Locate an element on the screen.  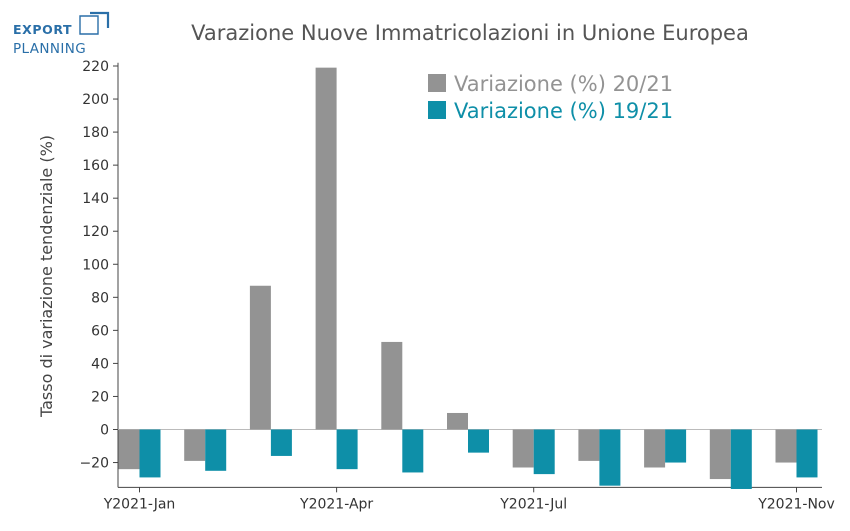
bar-series1-Y2021-Jan is located at coordinates (129, 449).